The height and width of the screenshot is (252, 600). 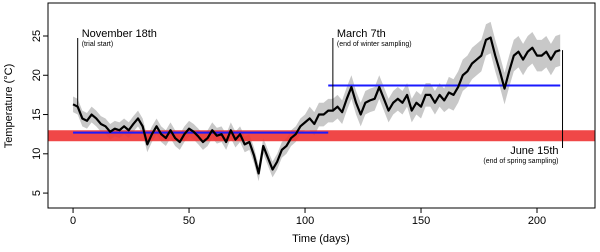 What do you see at coordinates (374, 44) in the screenshot?
I see `annotation-subtitle: (end of winter sampling)` at bounding box center [374, 44].